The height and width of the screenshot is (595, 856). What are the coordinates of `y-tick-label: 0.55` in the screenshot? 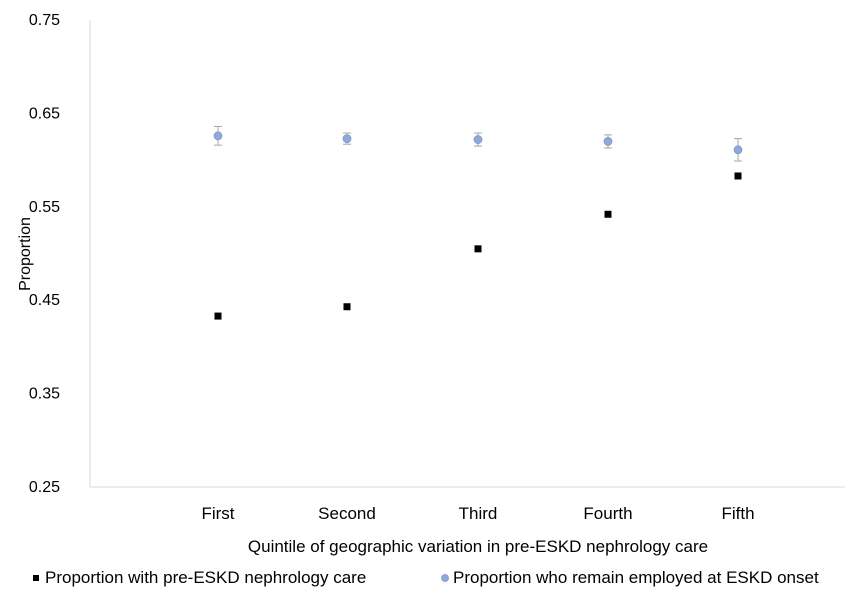 It's located at (44, 207).